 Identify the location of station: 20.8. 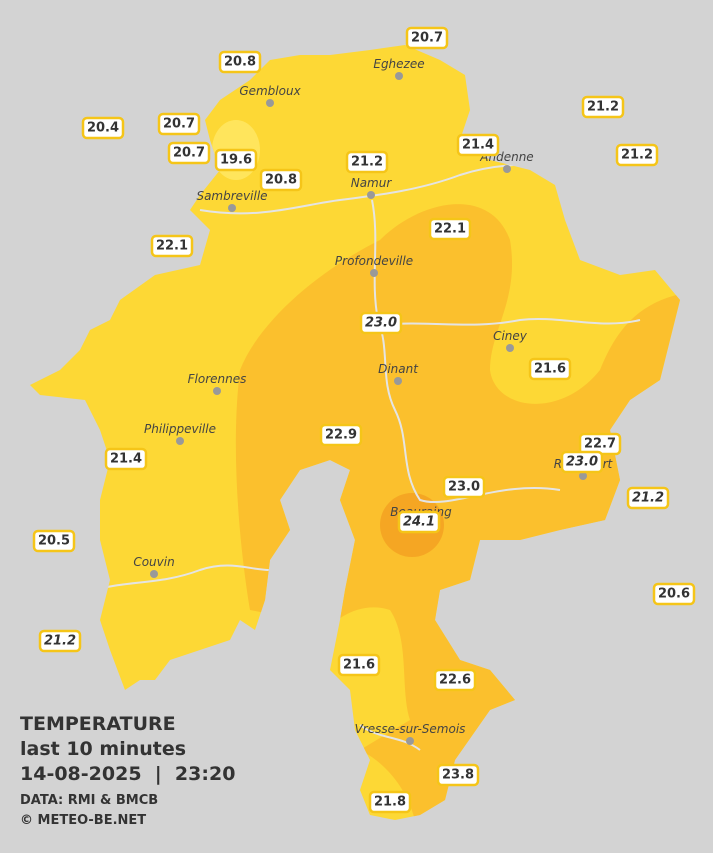
(281, 180).